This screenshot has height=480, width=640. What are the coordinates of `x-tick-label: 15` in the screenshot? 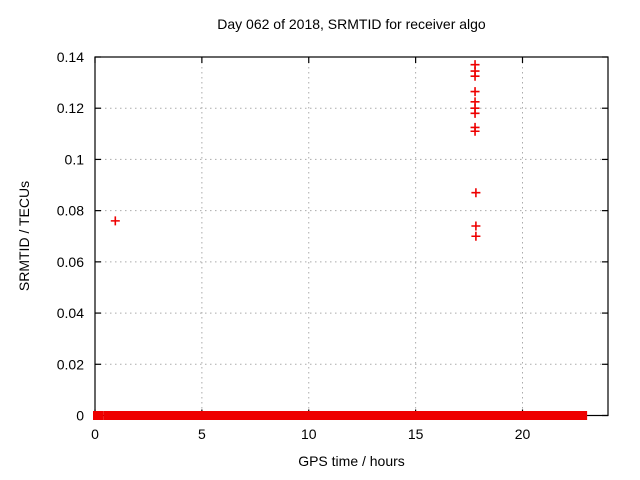 It's located at (416, 434).